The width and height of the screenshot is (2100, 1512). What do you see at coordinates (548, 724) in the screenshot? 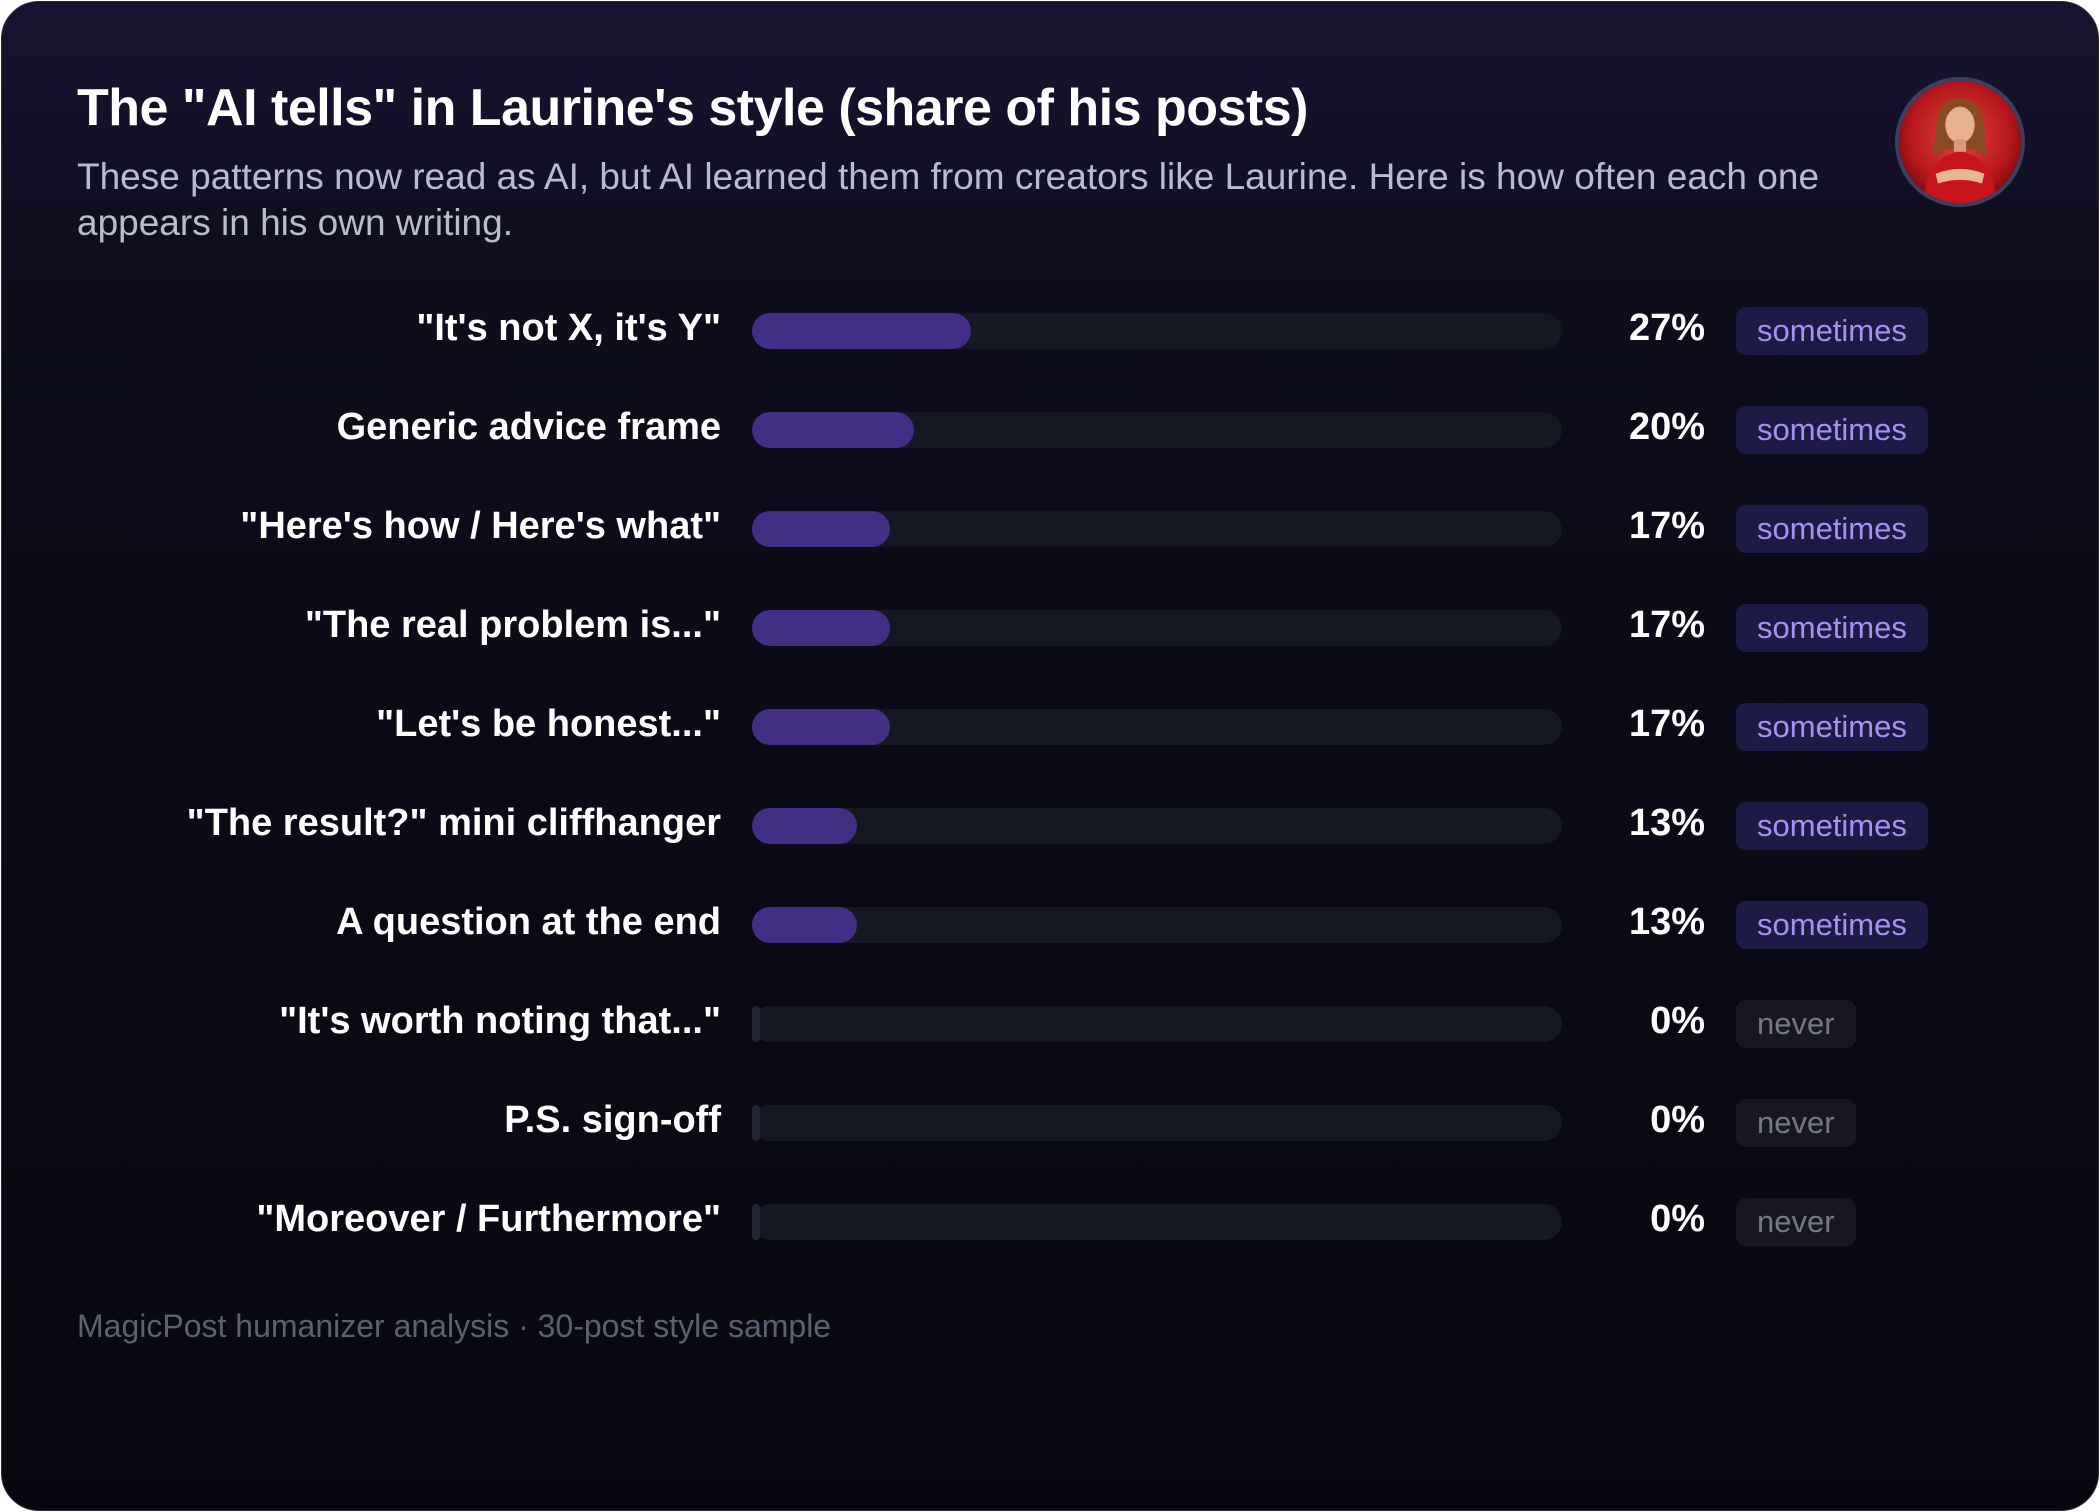
I see `category-label: "Let's be honest..."` at bounding box center [548, 724].